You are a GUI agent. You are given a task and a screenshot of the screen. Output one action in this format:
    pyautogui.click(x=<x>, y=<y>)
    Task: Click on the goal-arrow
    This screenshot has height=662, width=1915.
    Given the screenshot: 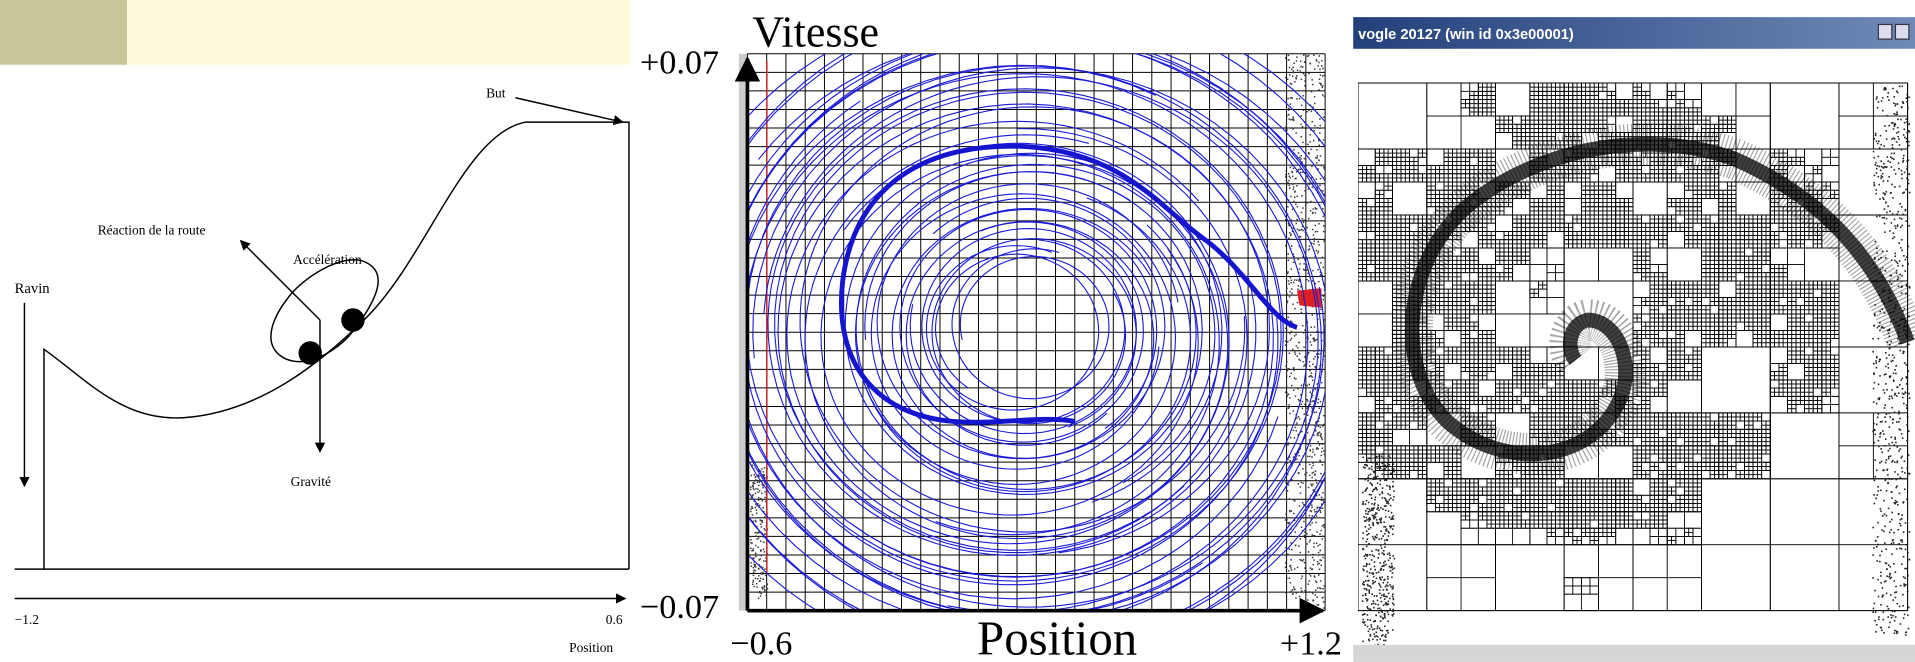 What is the action you would take?
    pyautogui.click(x=568, y=110)
    